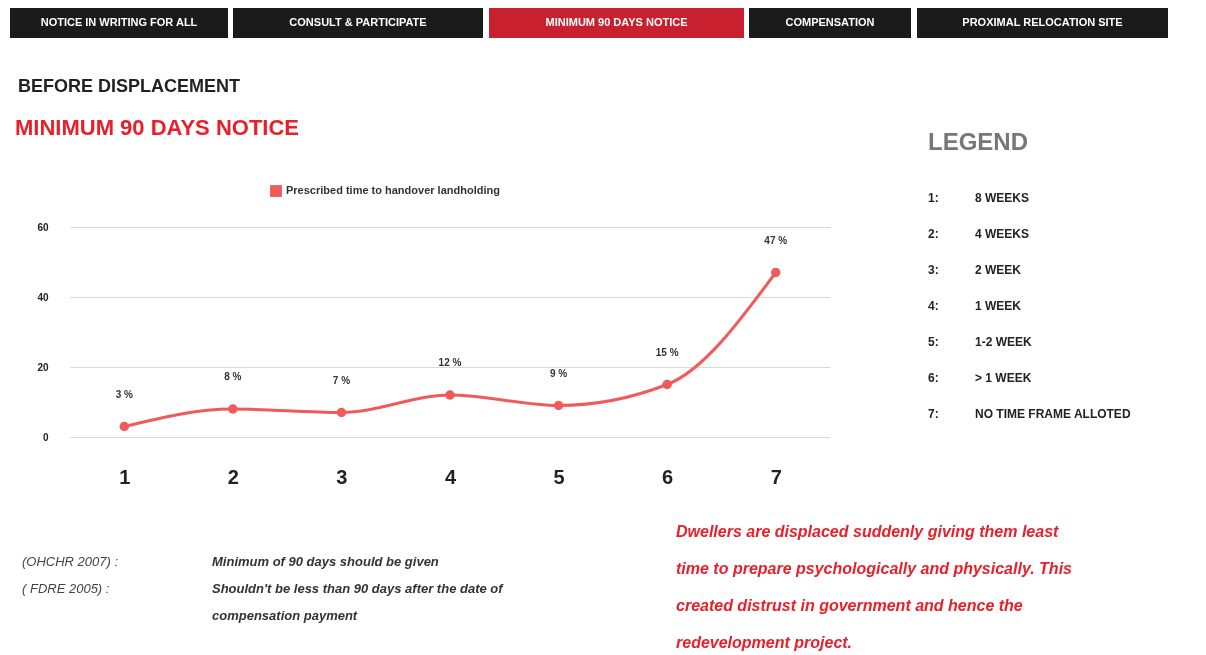 The image size is (1206, 655). What do you see at coordinates (70, 561) in the screenshot?
I see `text: (OHCHR 2007) :` at bounding box center [70, 561].